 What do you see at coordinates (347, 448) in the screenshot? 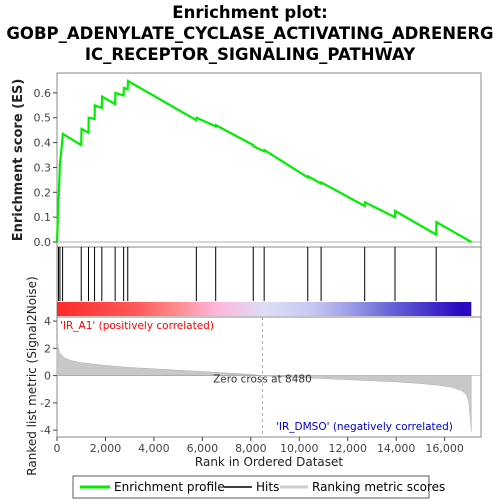
I see `x-tick-label: 12,000` at bounding box center [347, 448].